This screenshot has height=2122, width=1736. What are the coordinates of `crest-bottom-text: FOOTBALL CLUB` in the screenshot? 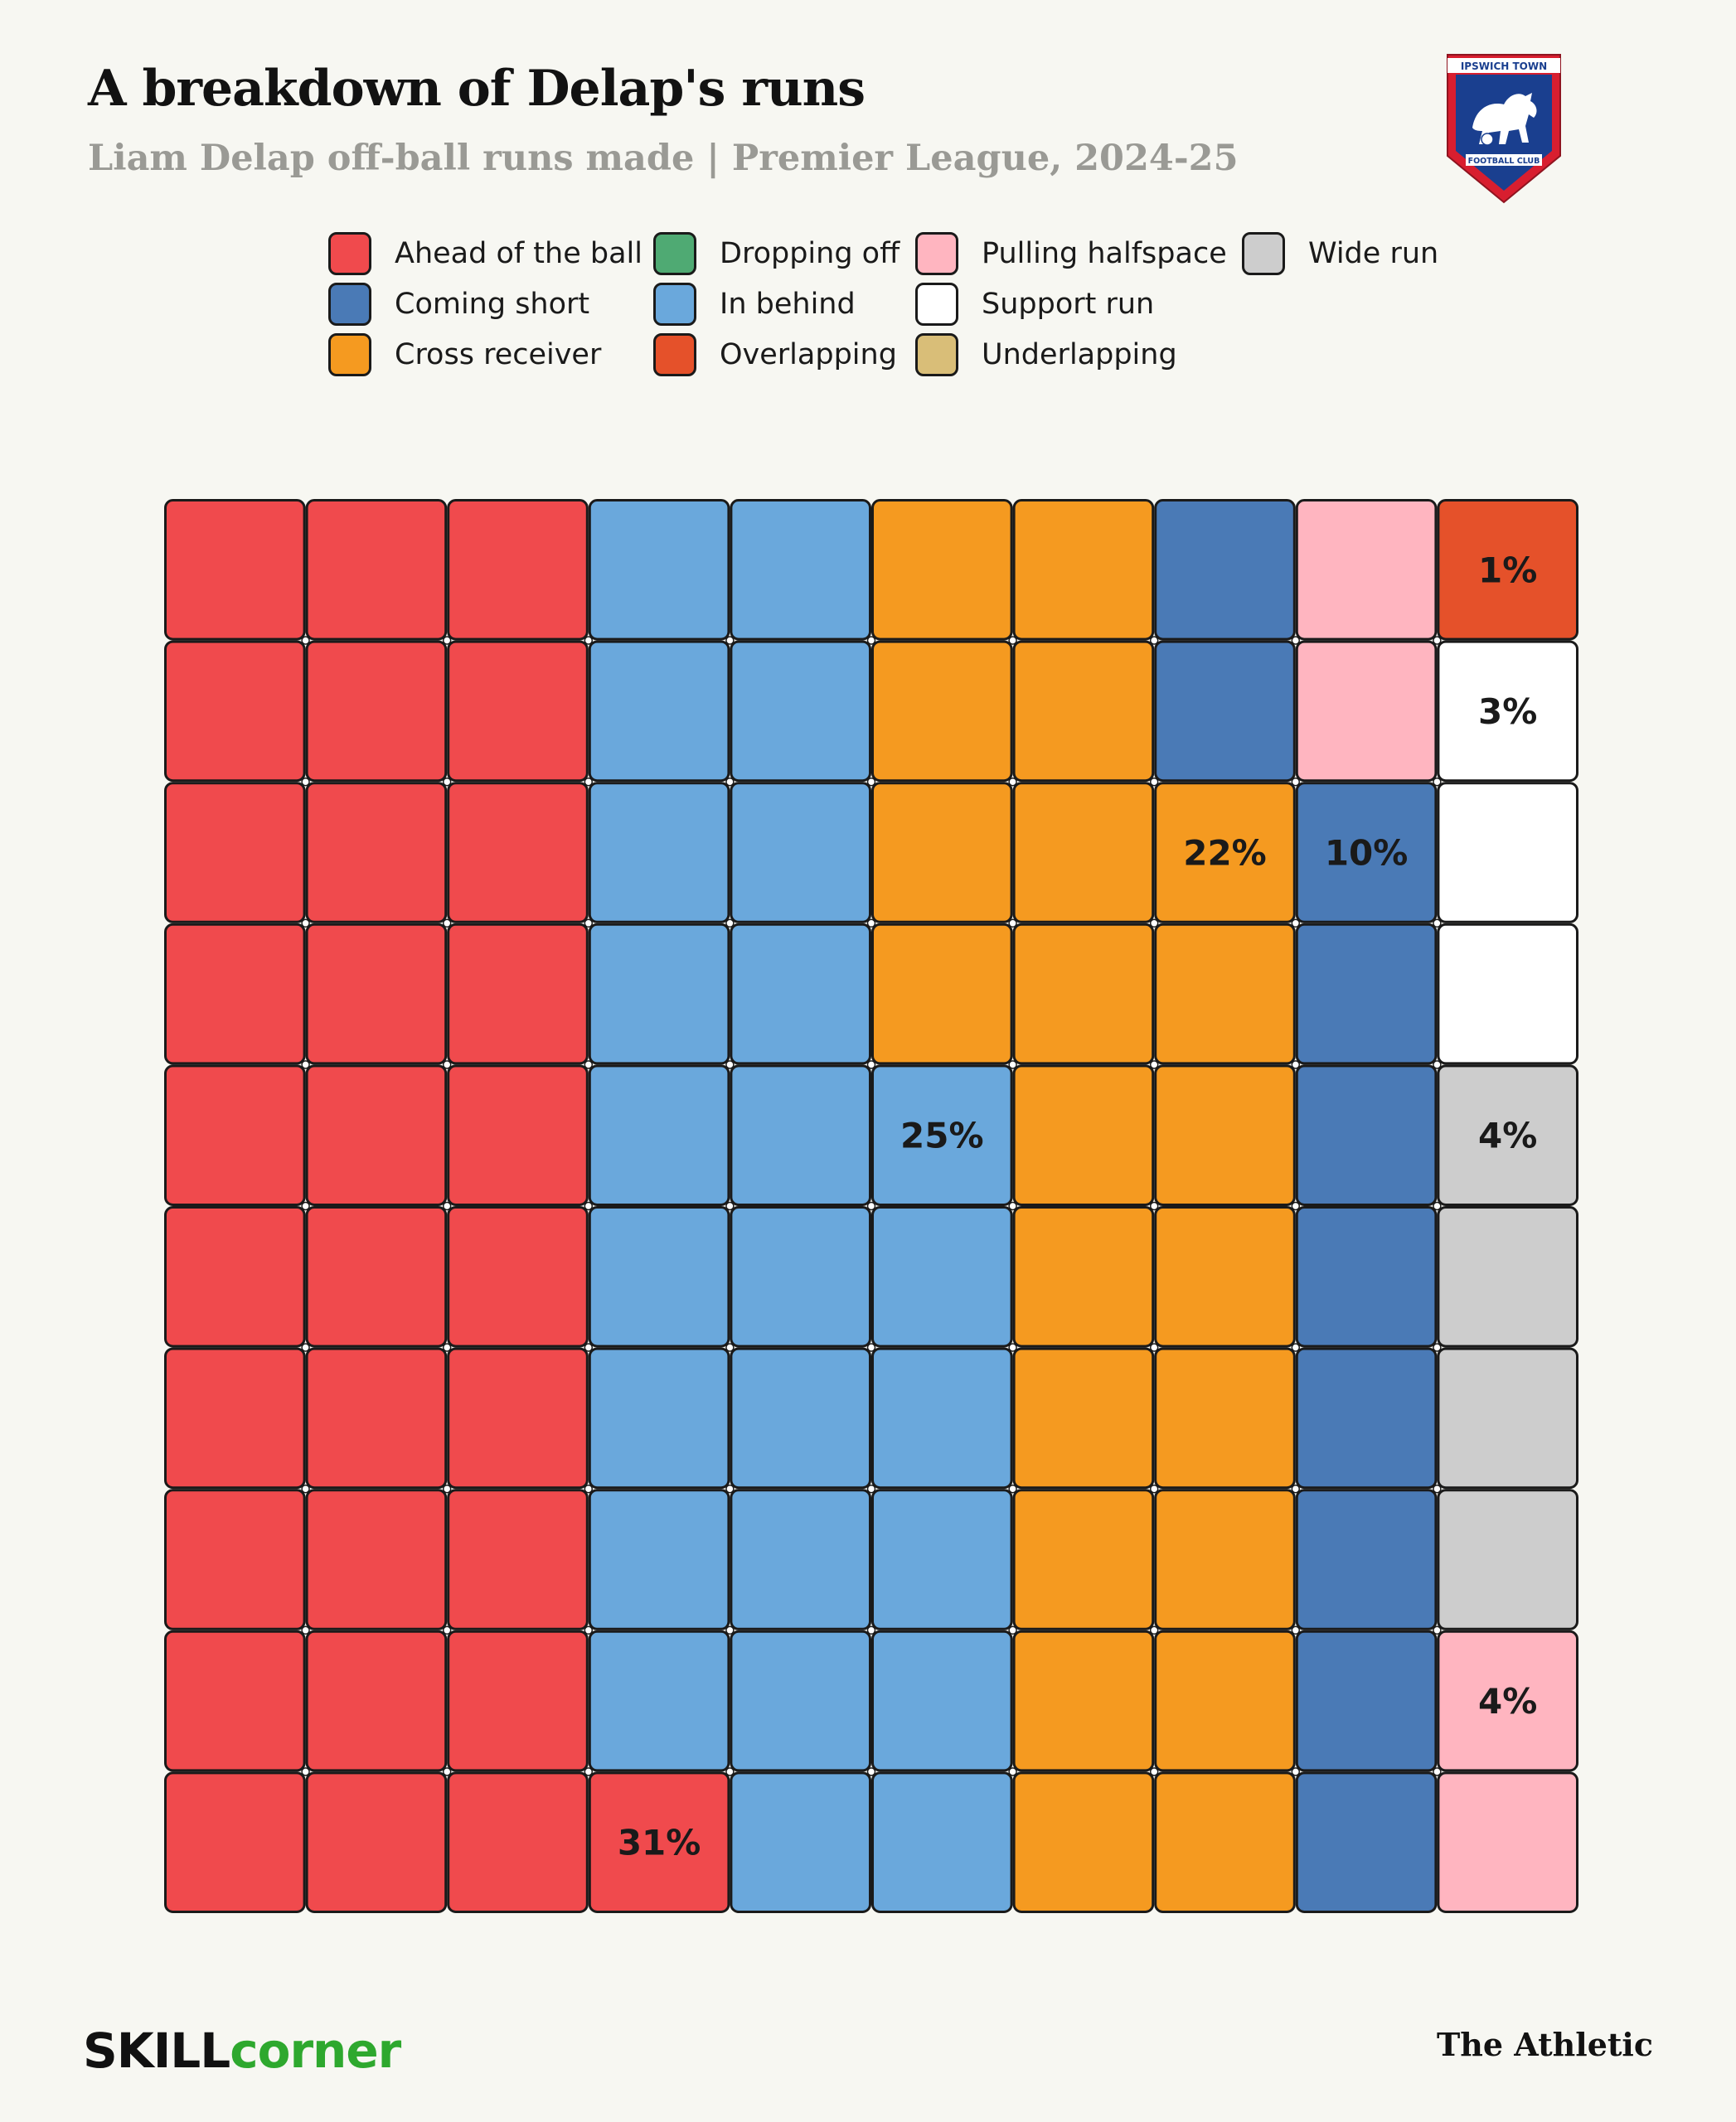 It's located at (1504, 161).